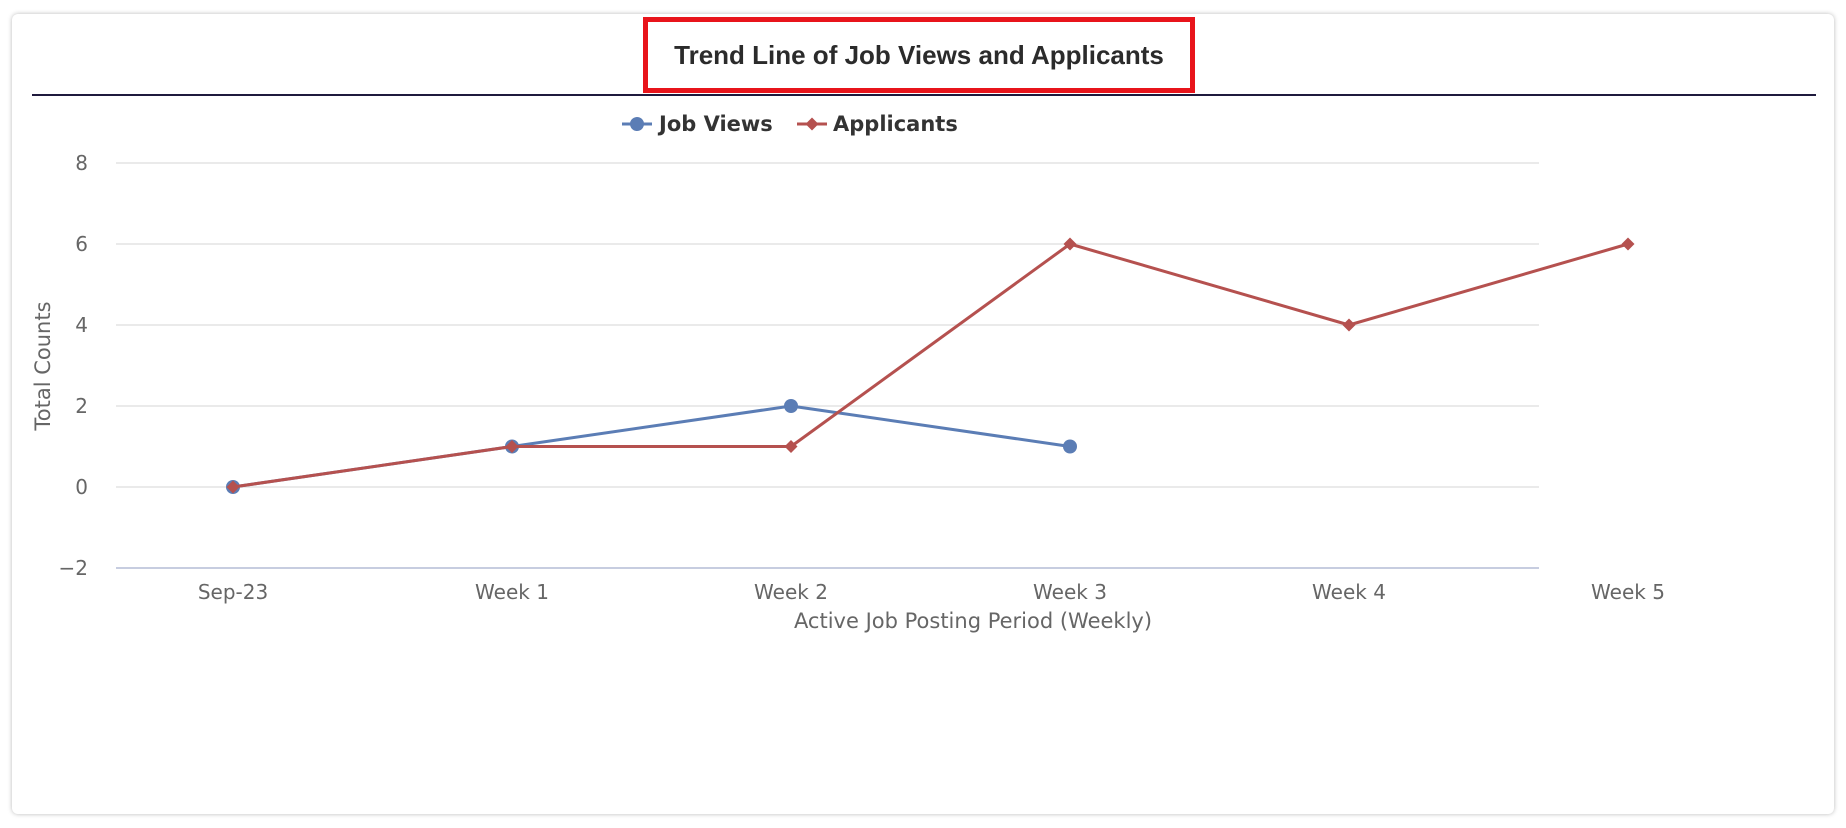  What do you see at coordinates (973, 621) in the screenshot?
I see `x-axis-label: Active Job Posting Period (Weekly)` at bounding box center [973, 621].